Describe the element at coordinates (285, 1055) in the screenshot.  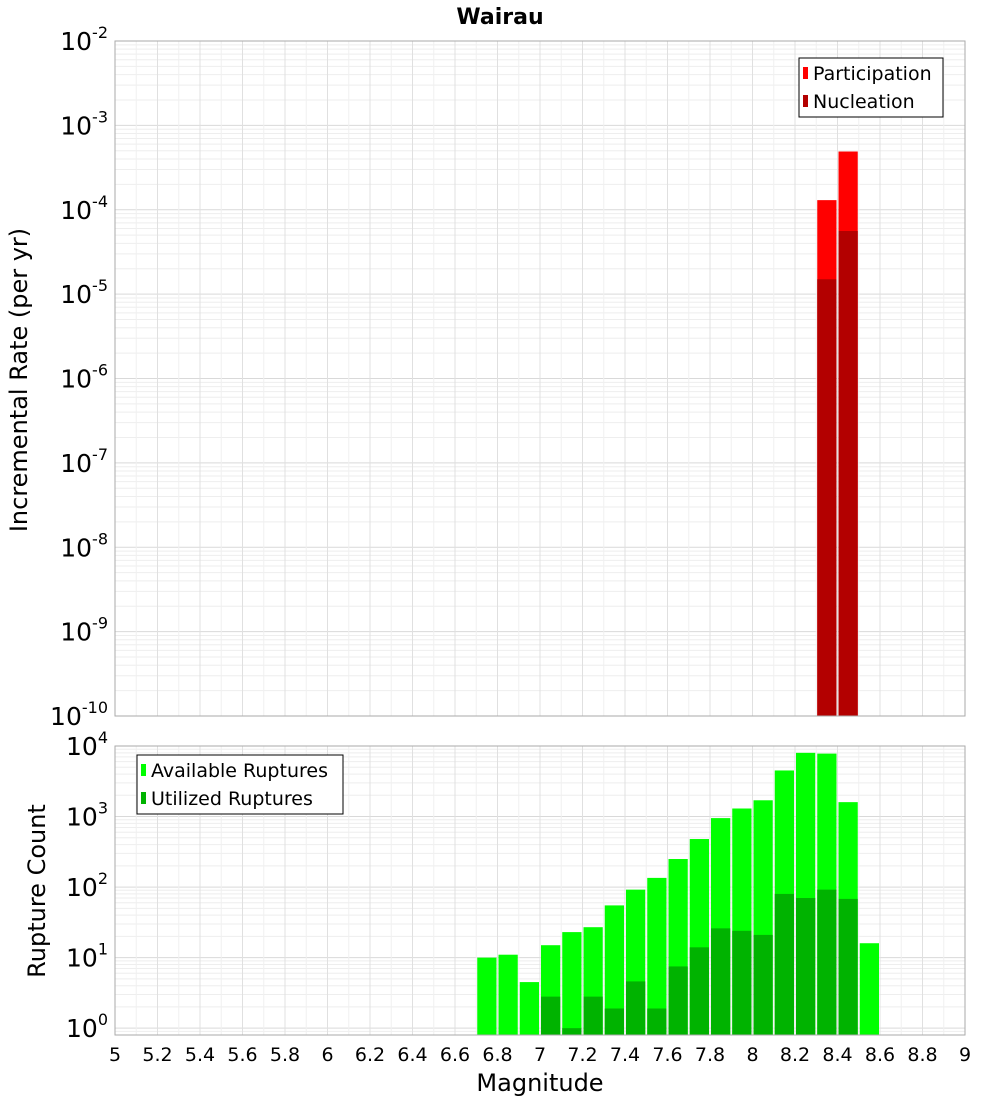
I see `x-tick-4: 5.8` at that location.